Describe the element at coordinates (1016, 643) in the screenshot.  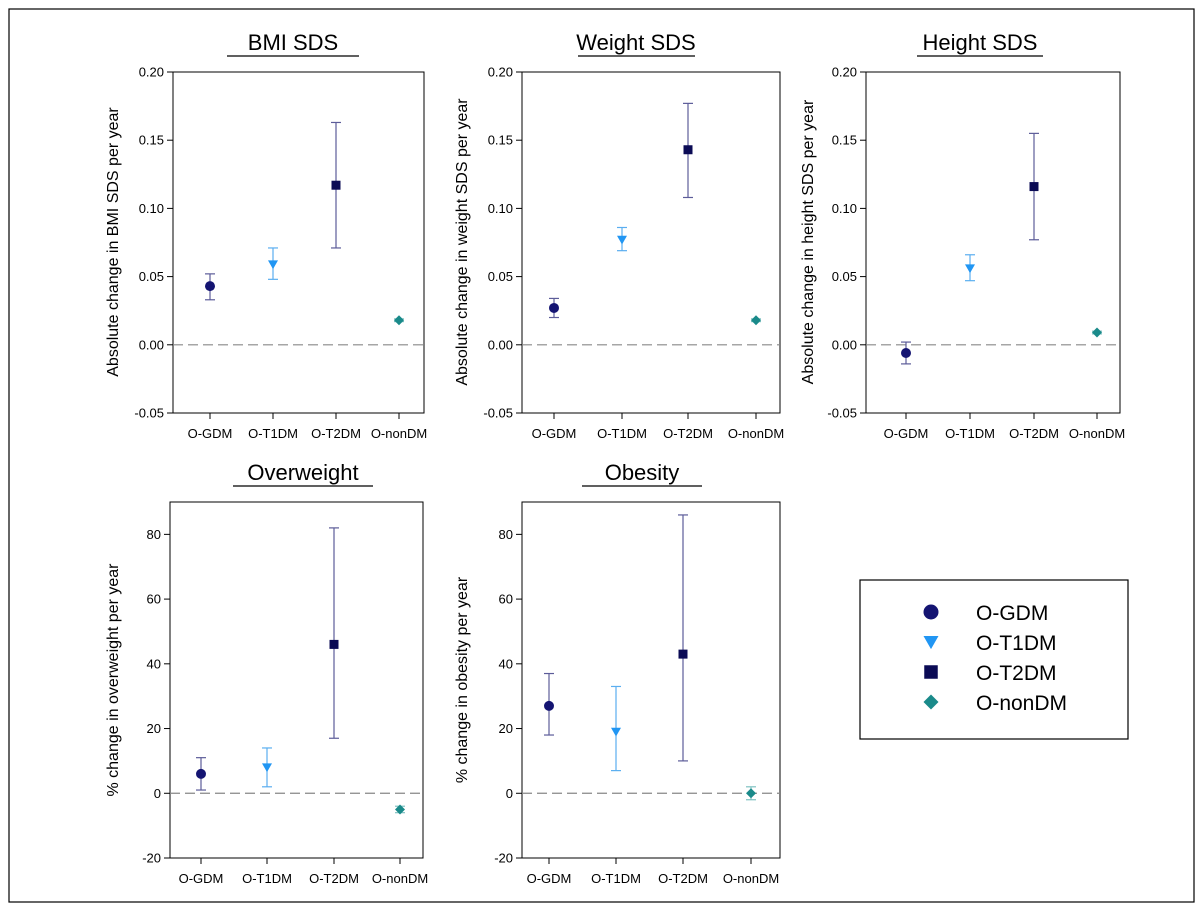
I see `legend-label: O-T1DM` at that location.